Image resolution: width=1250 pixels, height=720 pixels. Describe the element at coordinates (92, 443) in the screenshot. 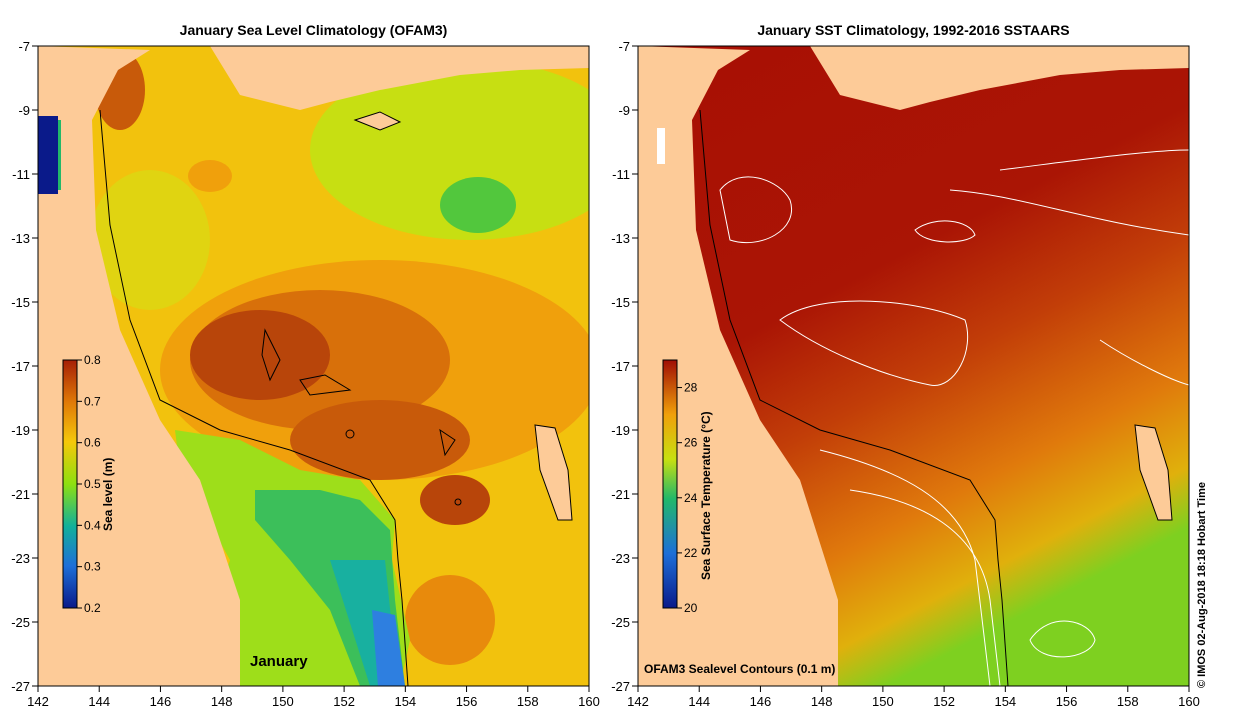

I see `colorbar-tick-label: 0.6` at that location.